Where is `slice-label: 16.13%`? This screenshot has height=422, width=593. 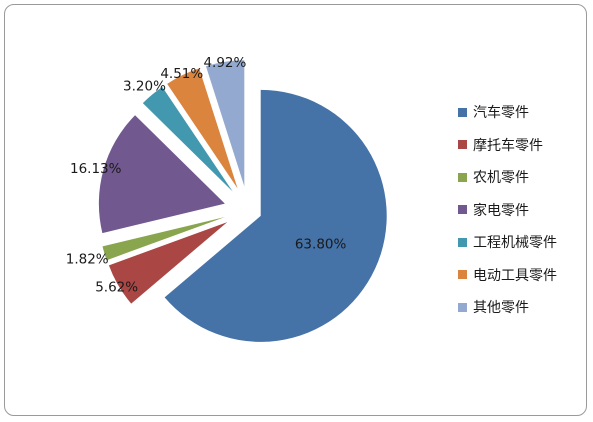 slice-label: 16.13% is located at coordinates (96, 169).